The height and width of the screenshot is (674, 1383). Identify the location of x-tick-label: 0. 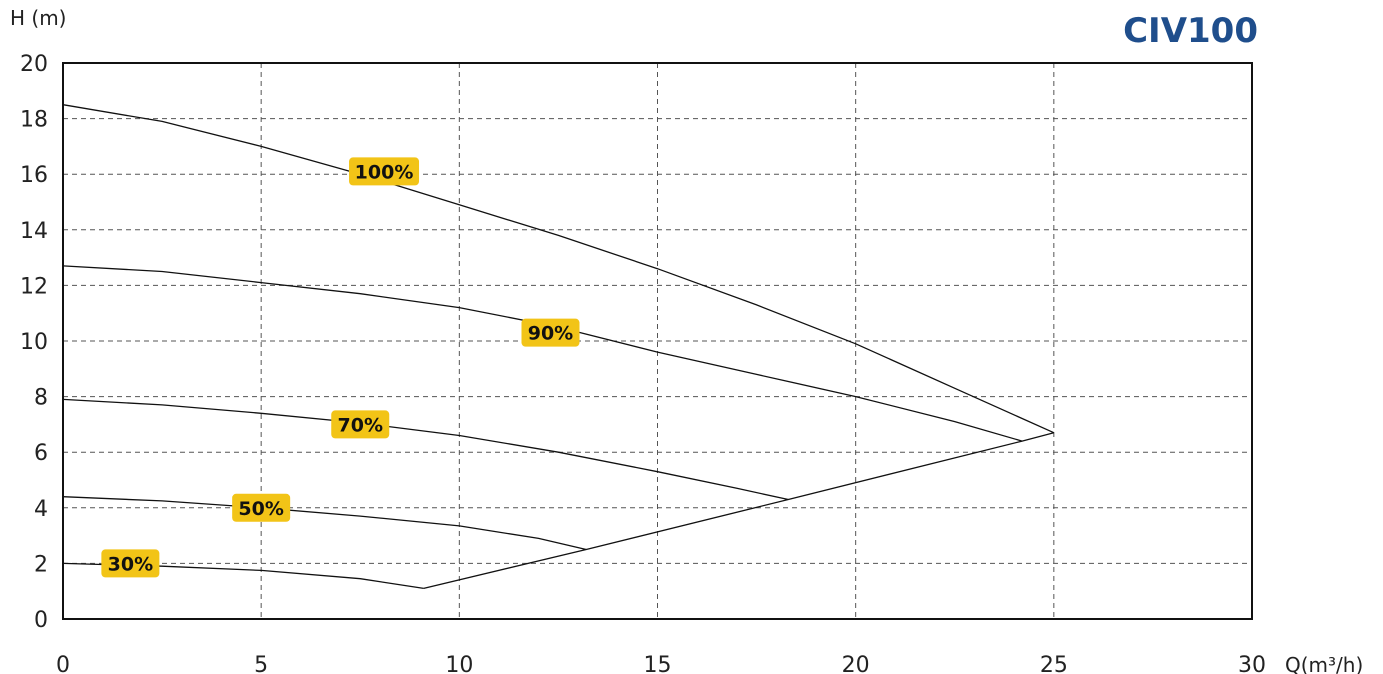
(63, 663).